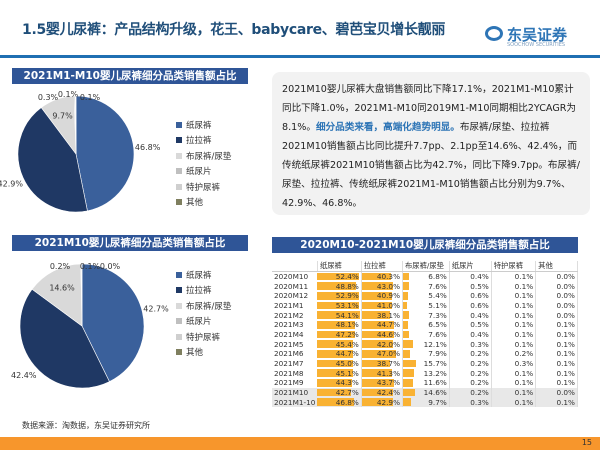 This screenshot has width=600, height=450. What do you see at coordinates (425, 245) in the screenshot?
I see `table-title: 2020M10-2021M10婴儿尿裤细分品类销售额占比` at bounding box center [425, 245].